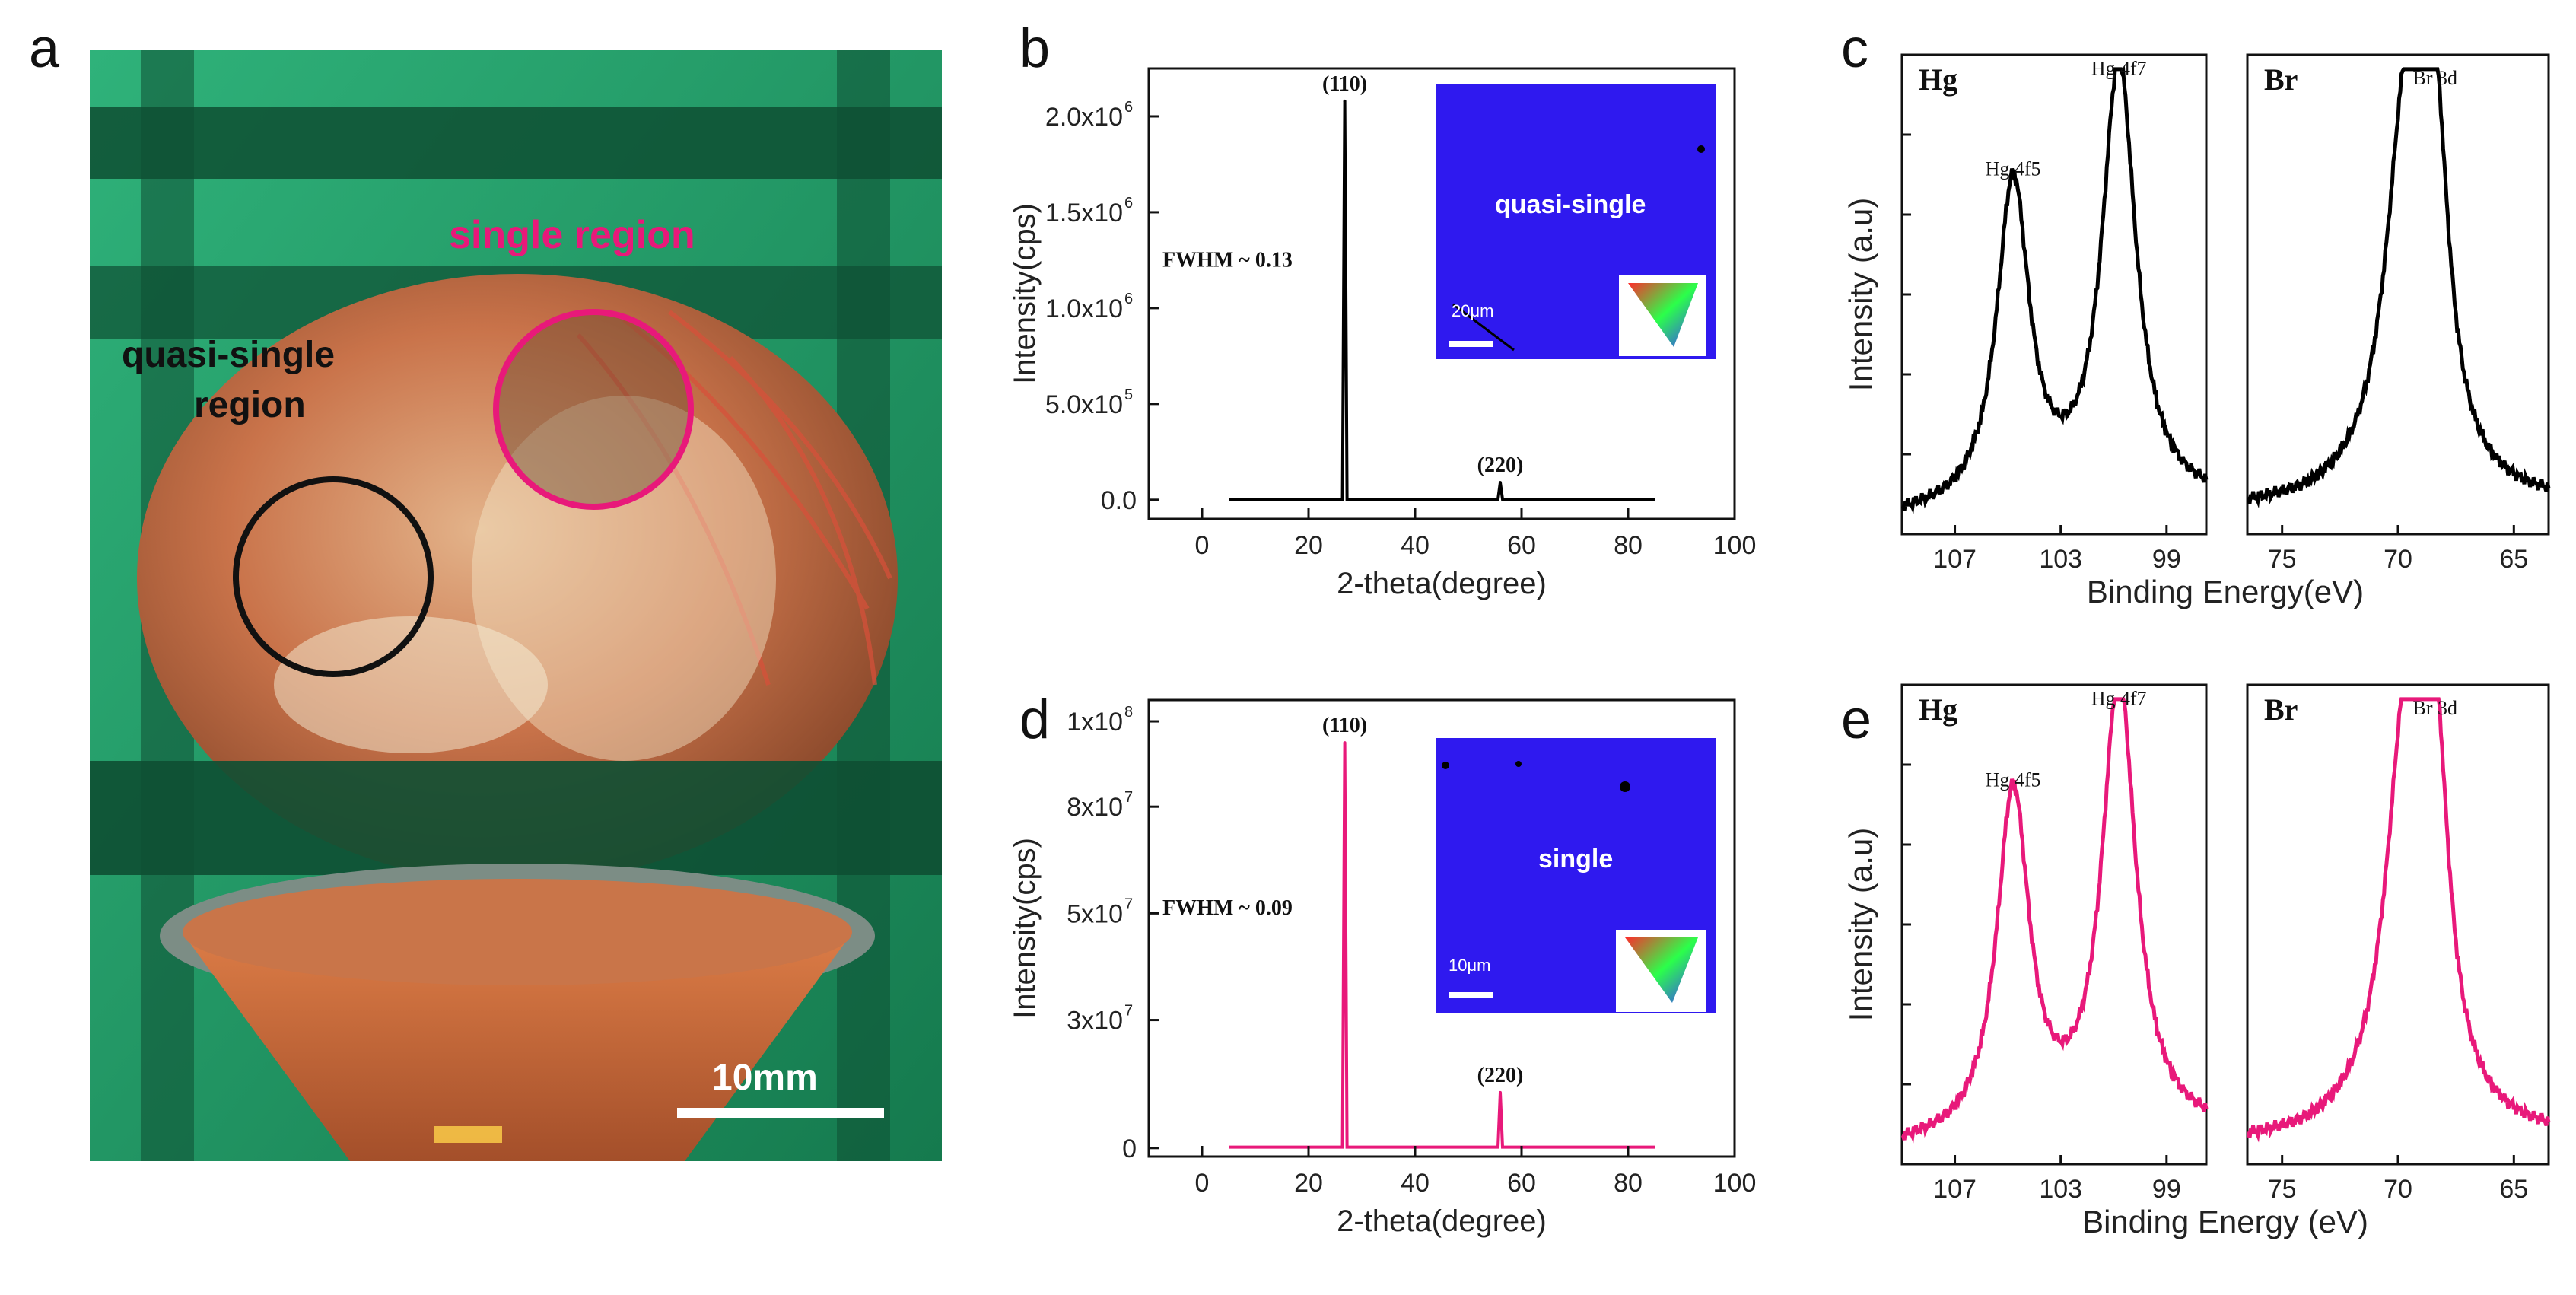 This screenshot has width=2576, height=1295. I want to click on y-tick-exponent: 8, so click(1128, 713).